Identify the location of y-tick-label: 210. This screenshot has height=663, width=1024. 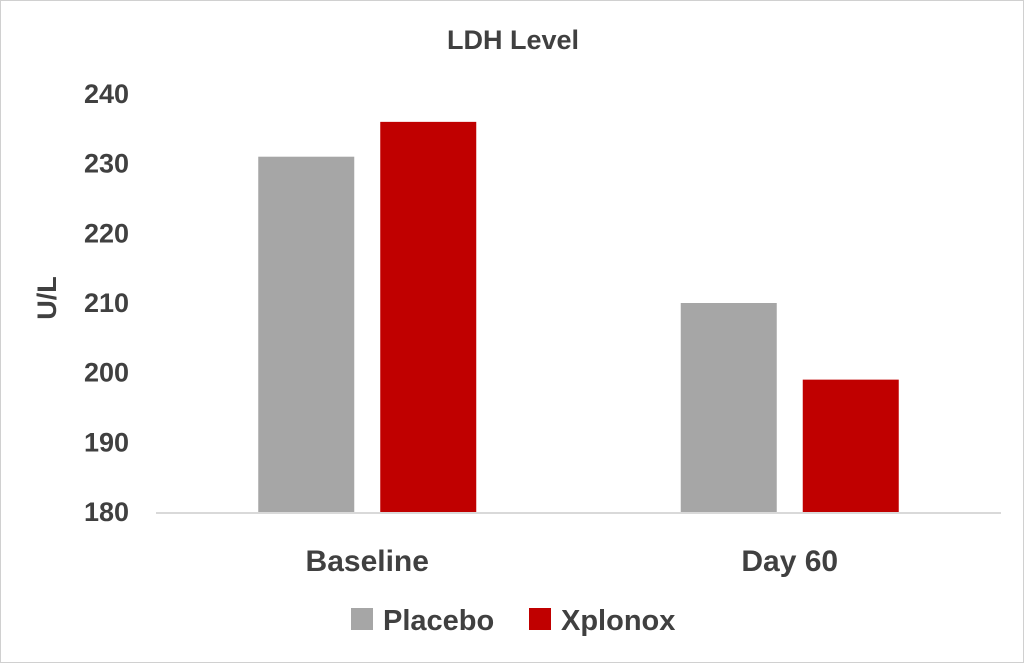
(106, 303).